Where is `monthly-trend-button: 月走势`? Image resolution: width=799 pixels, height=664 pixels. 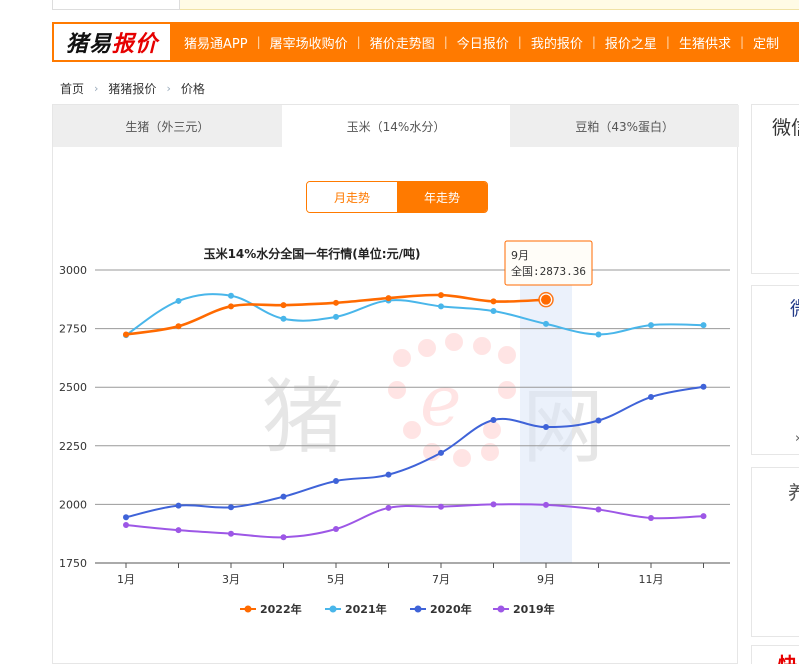 monthly-trend-button: 月走势 is located at coordinates (352, 197).